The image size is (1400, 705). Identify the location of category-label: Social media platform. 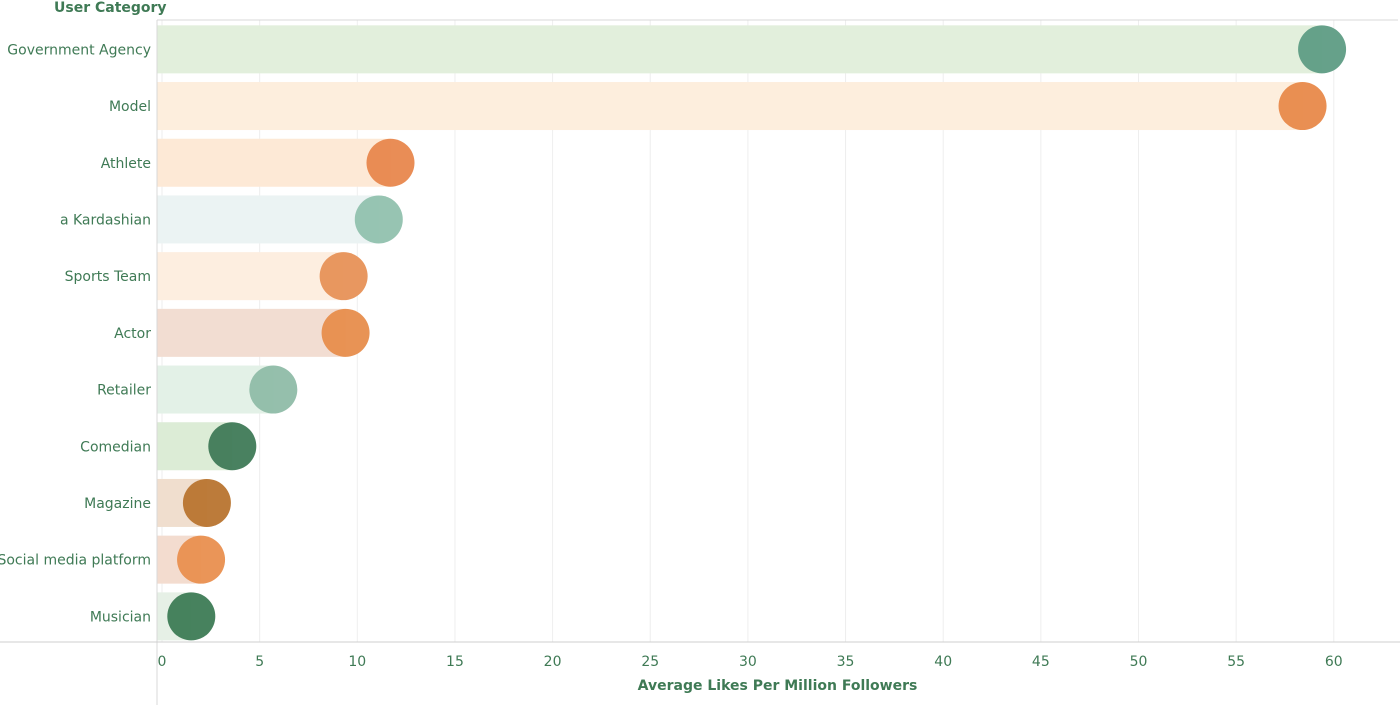
(75, 561).